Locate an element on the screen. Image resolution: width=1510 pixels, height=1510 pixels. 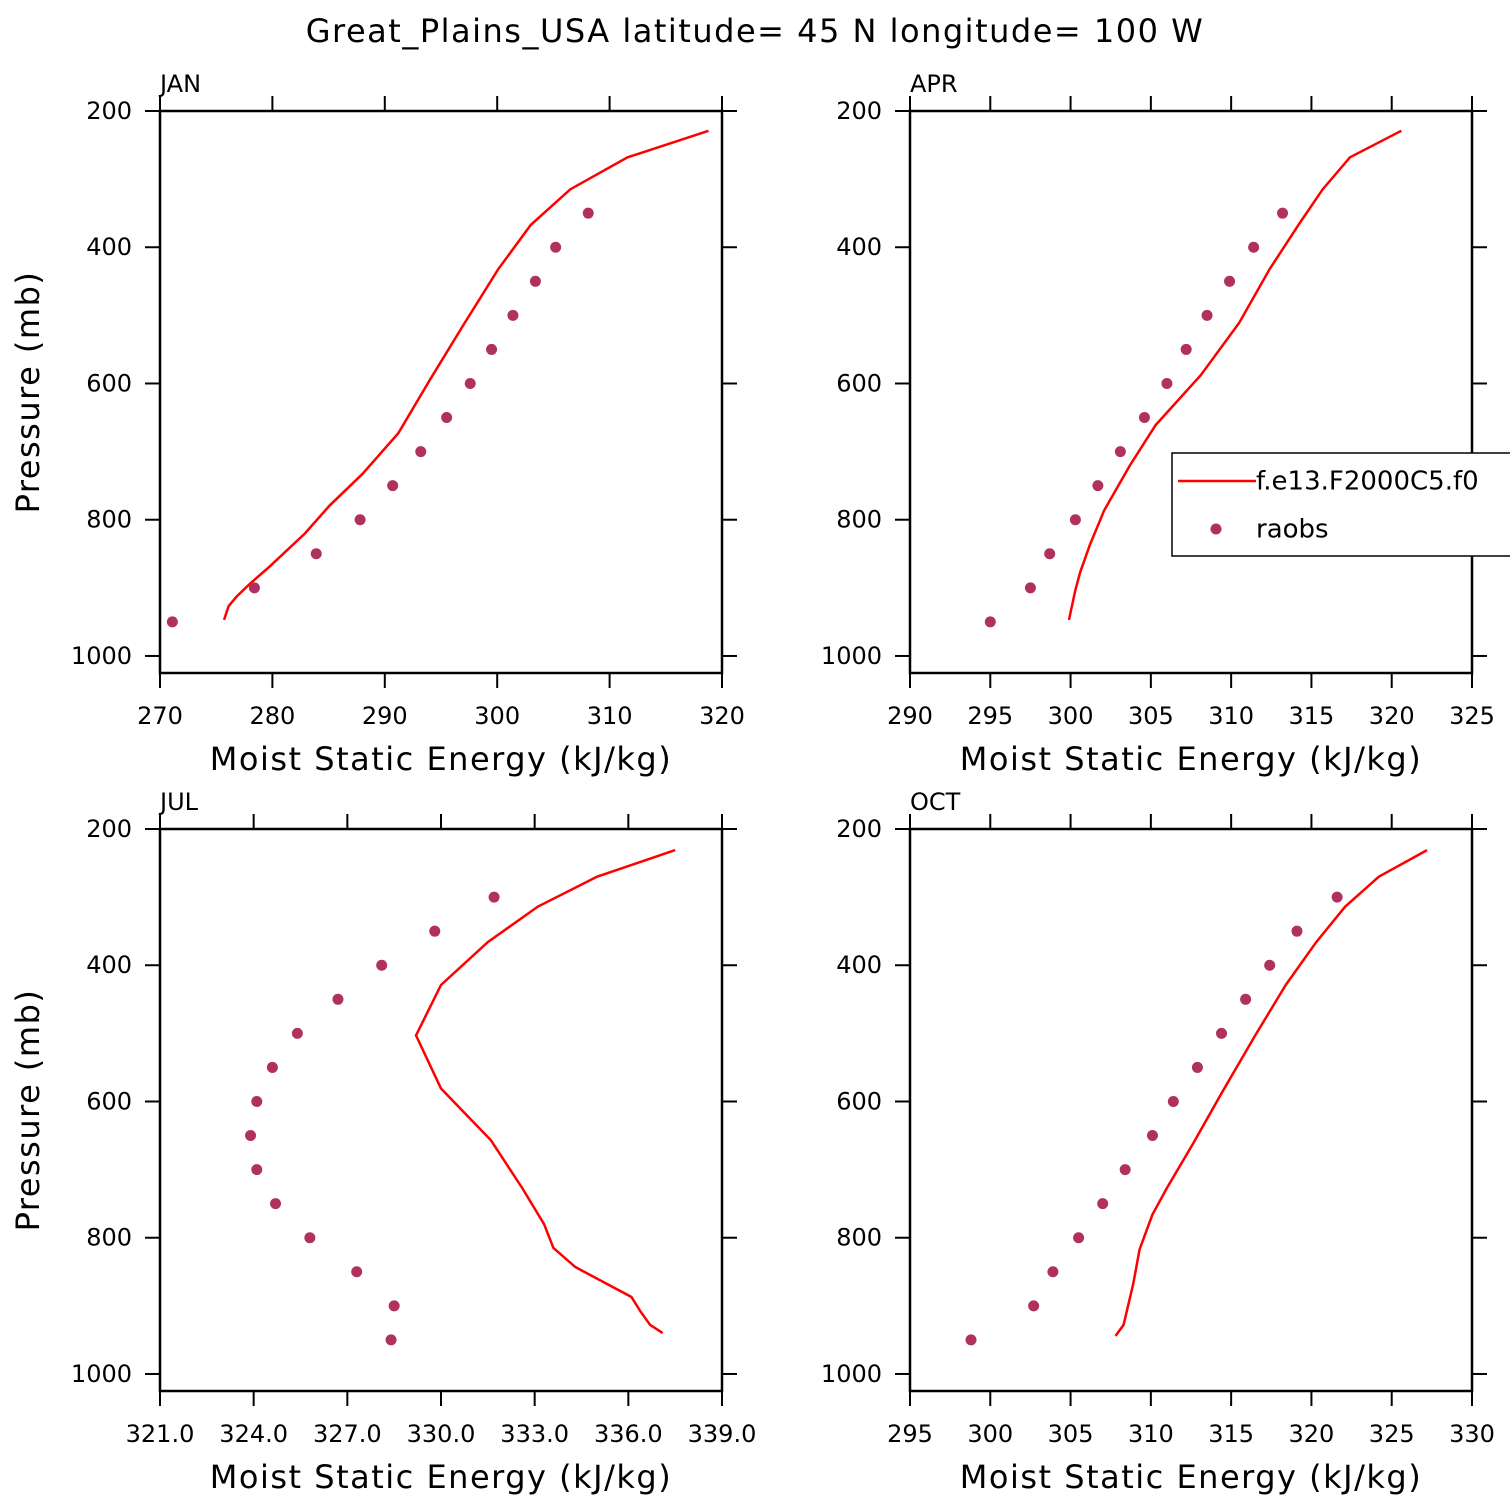
panel-label: APR is located at coordinates (934, 84).